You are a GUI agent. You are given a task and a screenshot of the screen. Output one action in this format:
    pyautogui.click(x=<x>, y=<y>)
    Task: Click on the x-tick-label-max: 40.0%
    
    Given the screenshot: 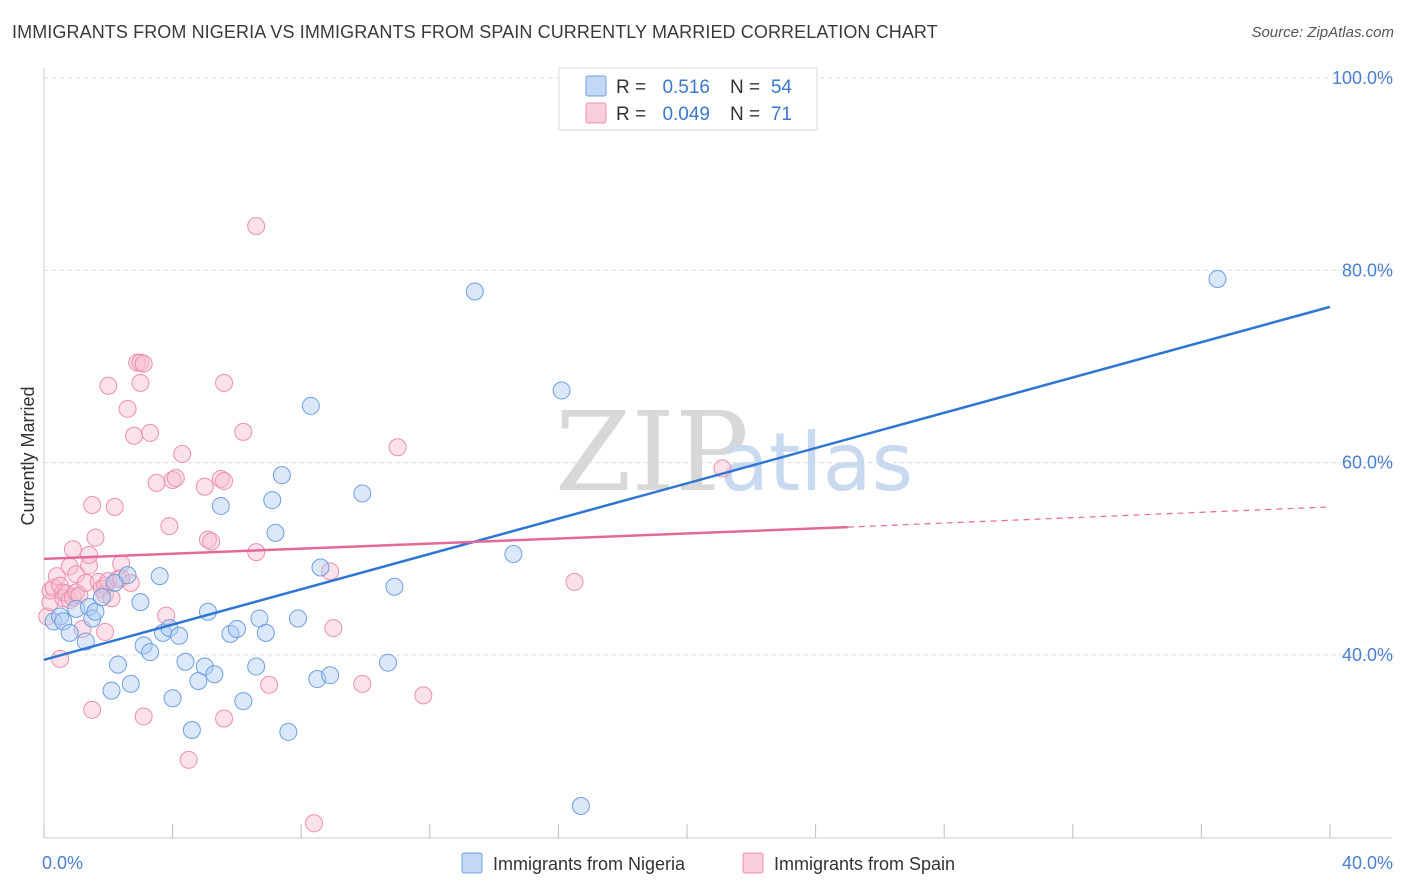 What is the action you would take?
    pyautogui.click(x=1367, y=863)
    